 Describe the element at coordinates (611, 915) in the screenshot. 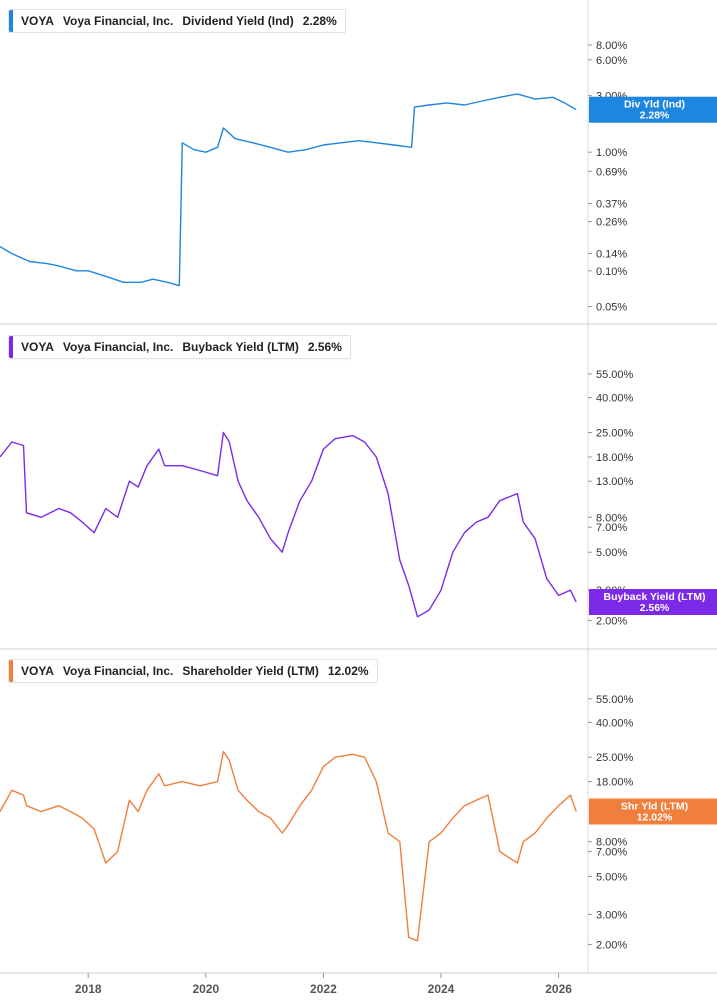

I see `y-tick-label: 3.00%` at that location.